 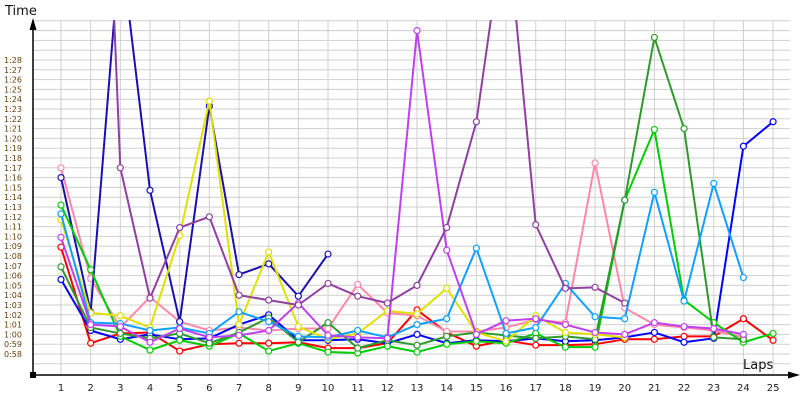 What do you see at coordinates (713, 388) in the screenshot?
I see `x-tick-label: 23` at bounding box center [713, 388].